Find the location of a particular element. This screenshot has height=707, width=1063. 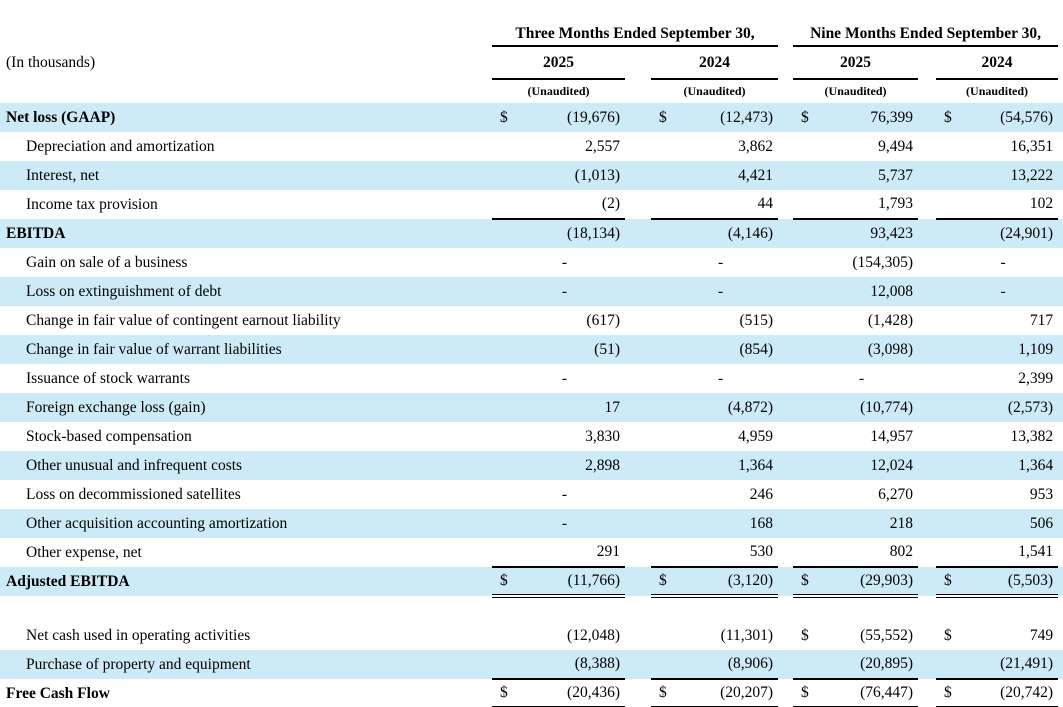

value-cell: 13,222 is located at coordinates (1010, 175).